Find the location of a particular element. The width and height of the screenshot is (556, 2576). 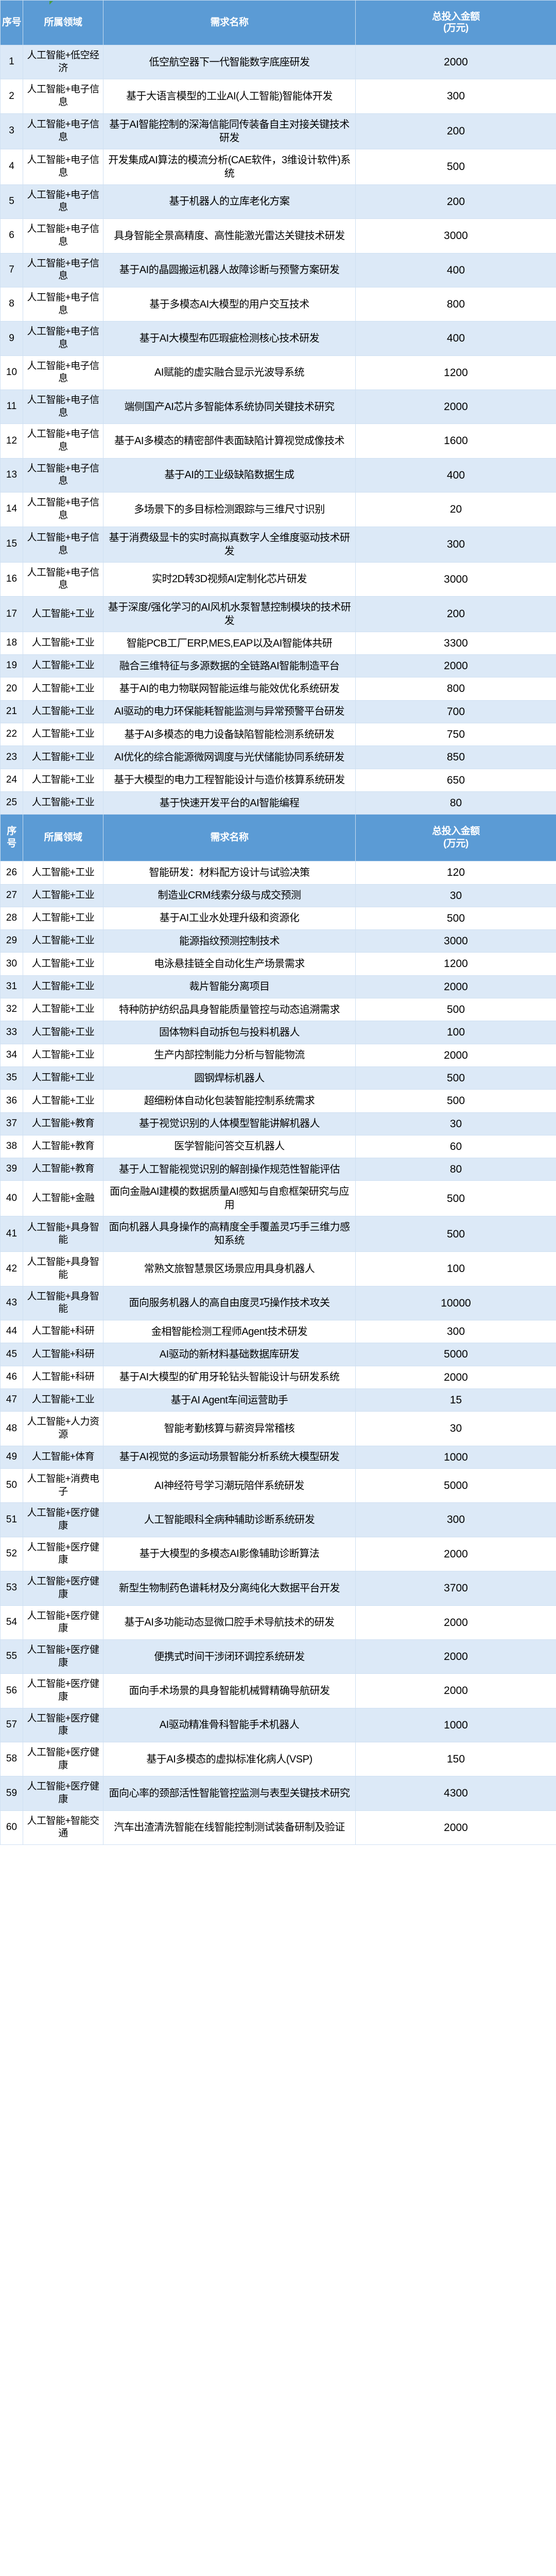

cell-name: 基于AI视觉的多运动场景智能分析系统大模型研发 is located at coordinates (229, 1457).